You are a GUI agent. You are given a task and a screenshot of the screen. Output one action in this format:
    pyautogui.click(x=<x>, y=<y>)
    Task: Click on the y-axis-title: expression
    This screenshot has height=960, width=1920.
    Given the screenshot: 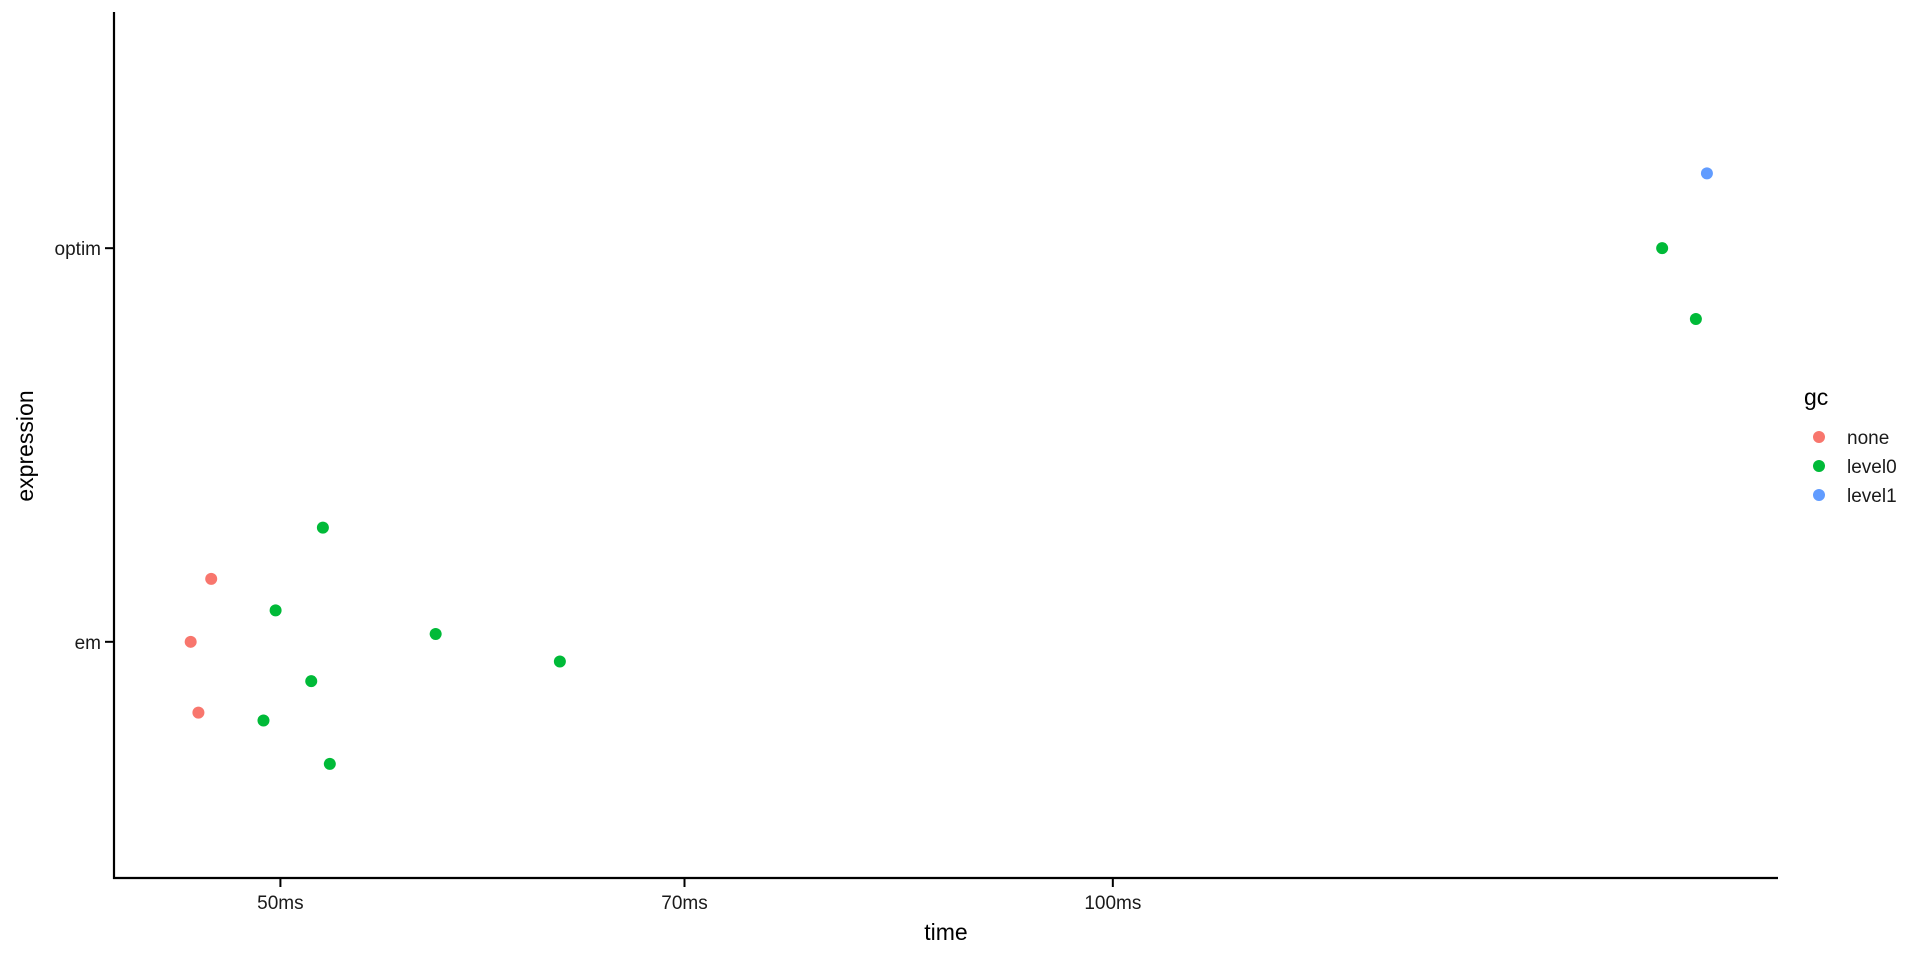 What is the action you would take?
    pyautogui.click(x=25, y=445)
    